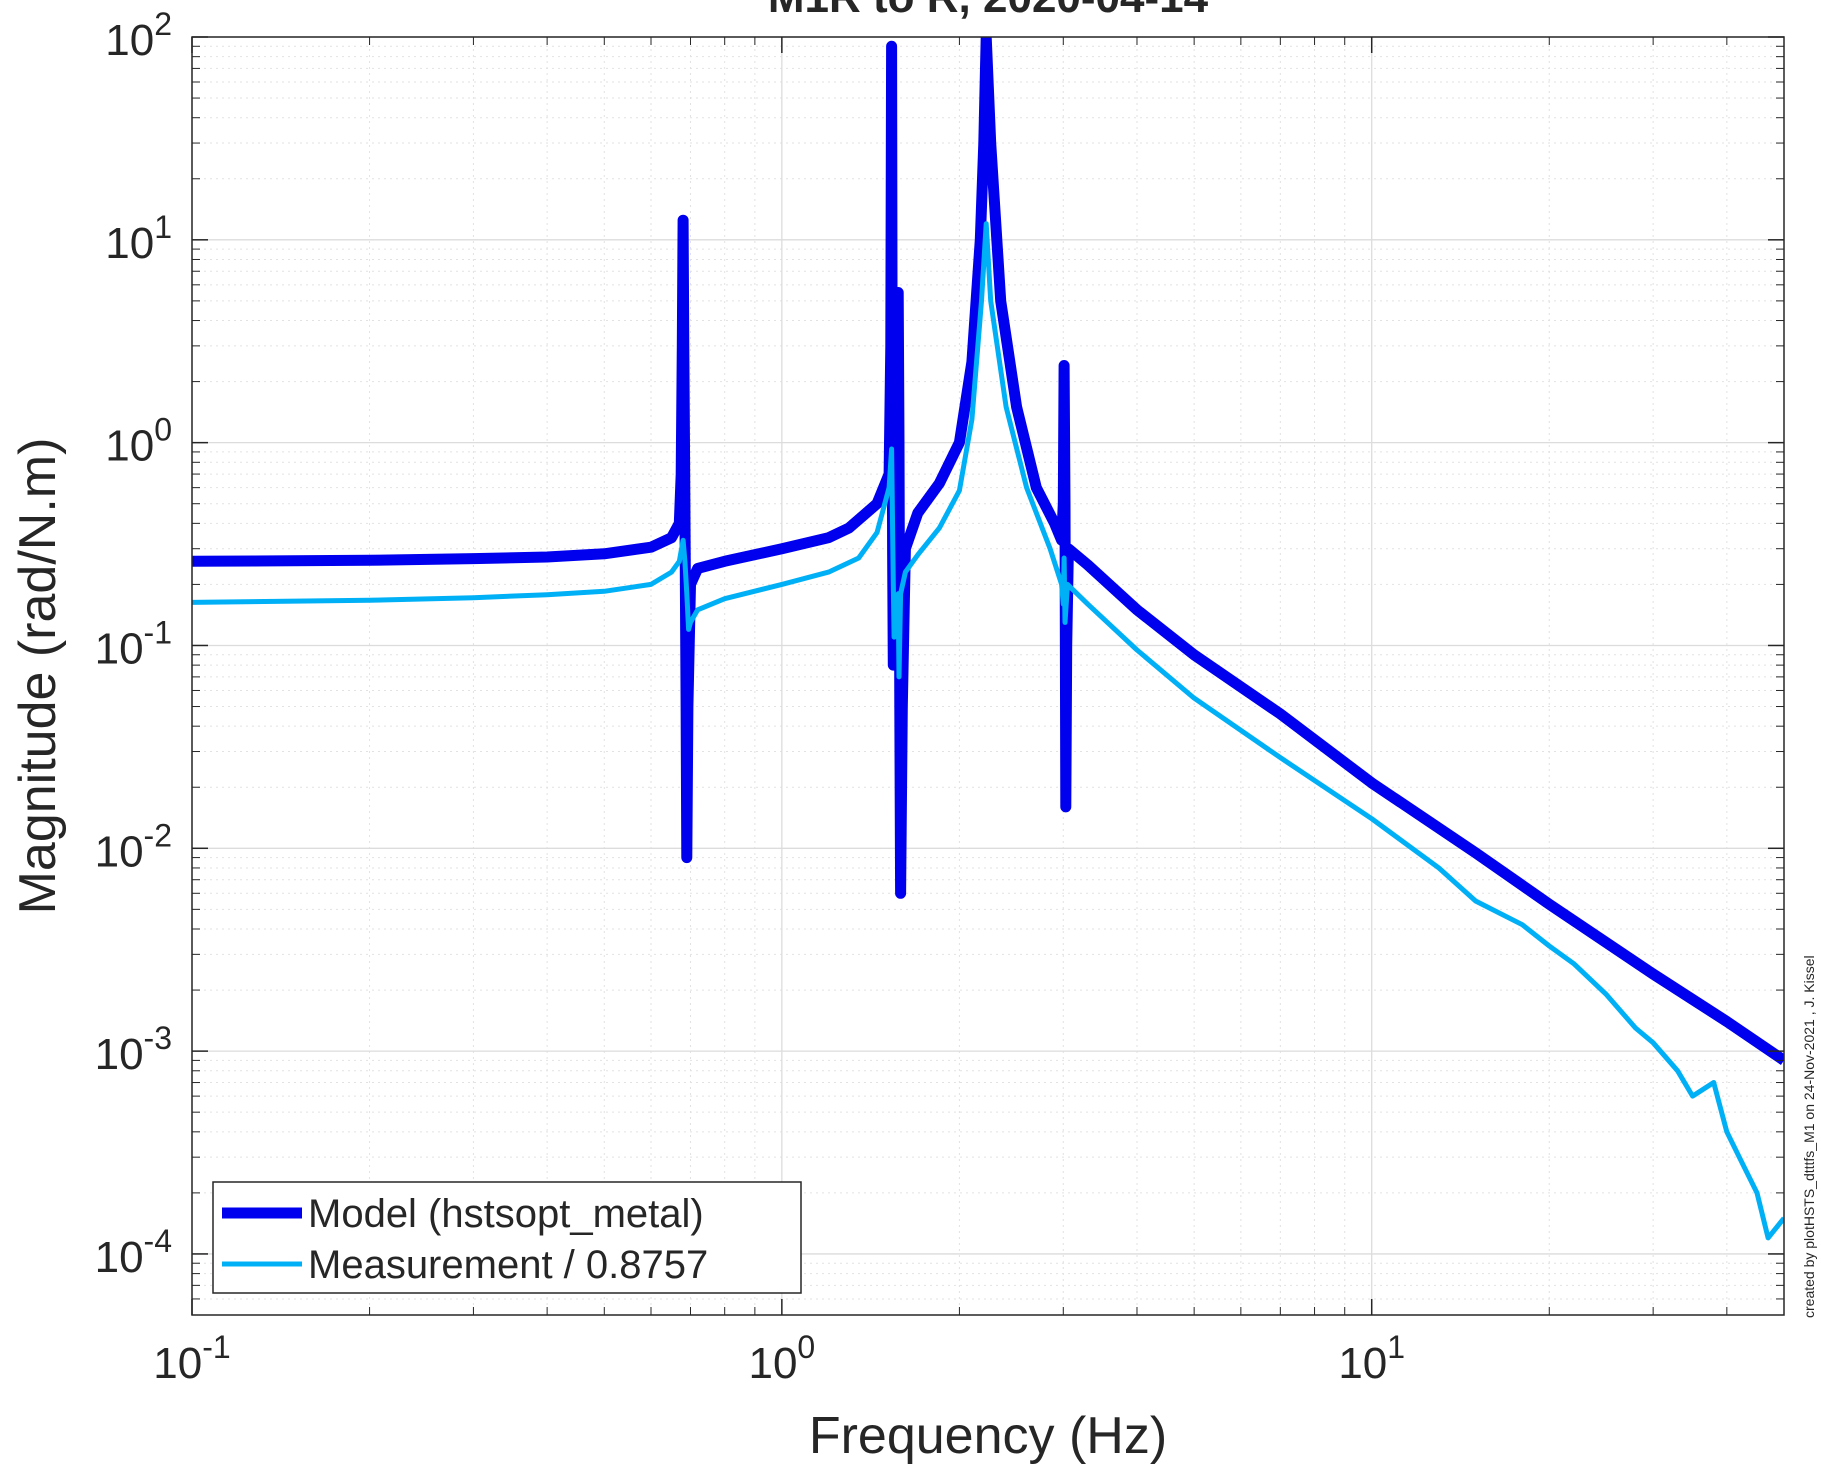 The height and width of the screenshot is (1468, 1821). I want to click on y-axis-title: Magnitude (rad/N.m), so click(38, 676).